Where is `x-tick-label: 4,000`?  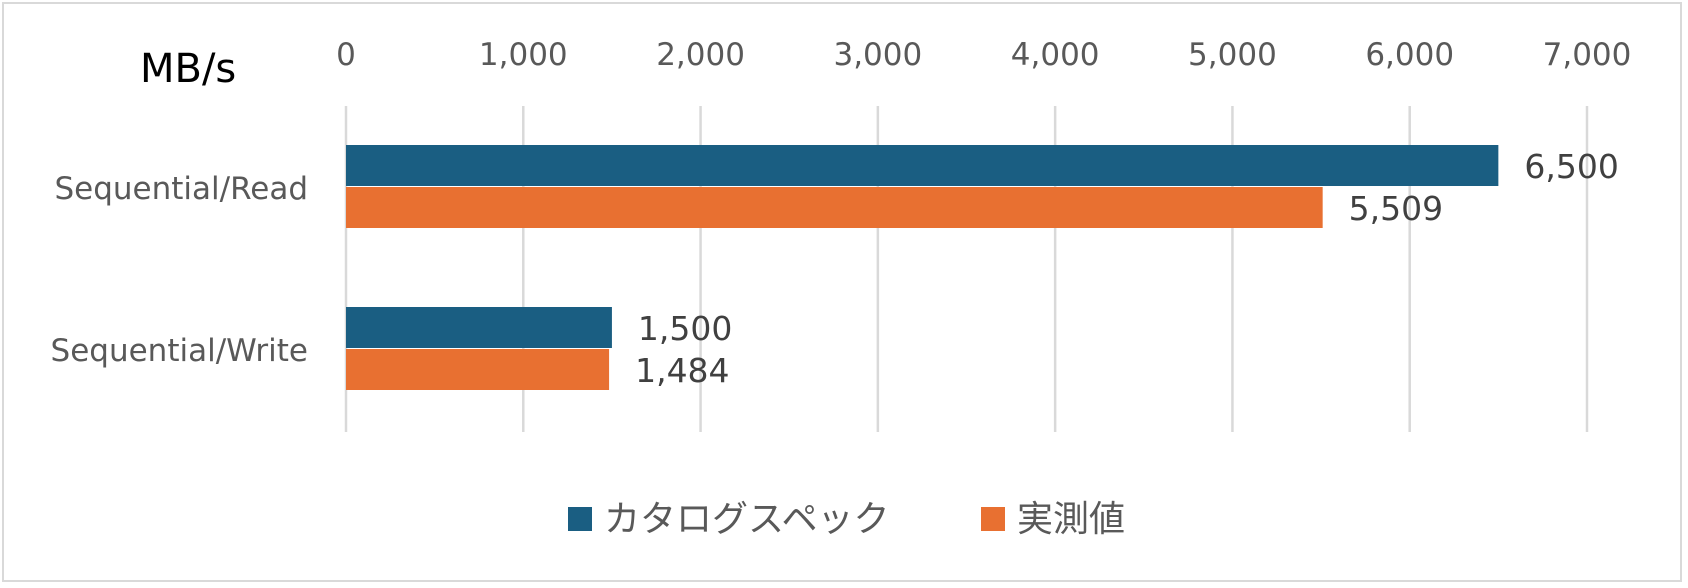 x-tick-label: 4,000 is located at coordinates (1055, 55).